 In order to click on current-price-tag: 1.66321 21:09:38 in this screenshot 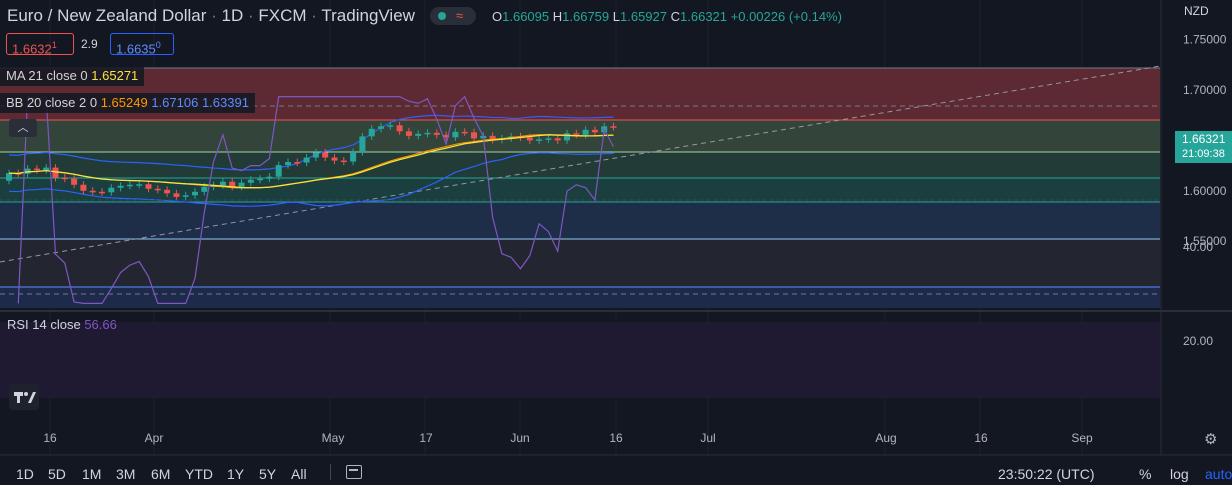, I will do `click(1203, 147)`.